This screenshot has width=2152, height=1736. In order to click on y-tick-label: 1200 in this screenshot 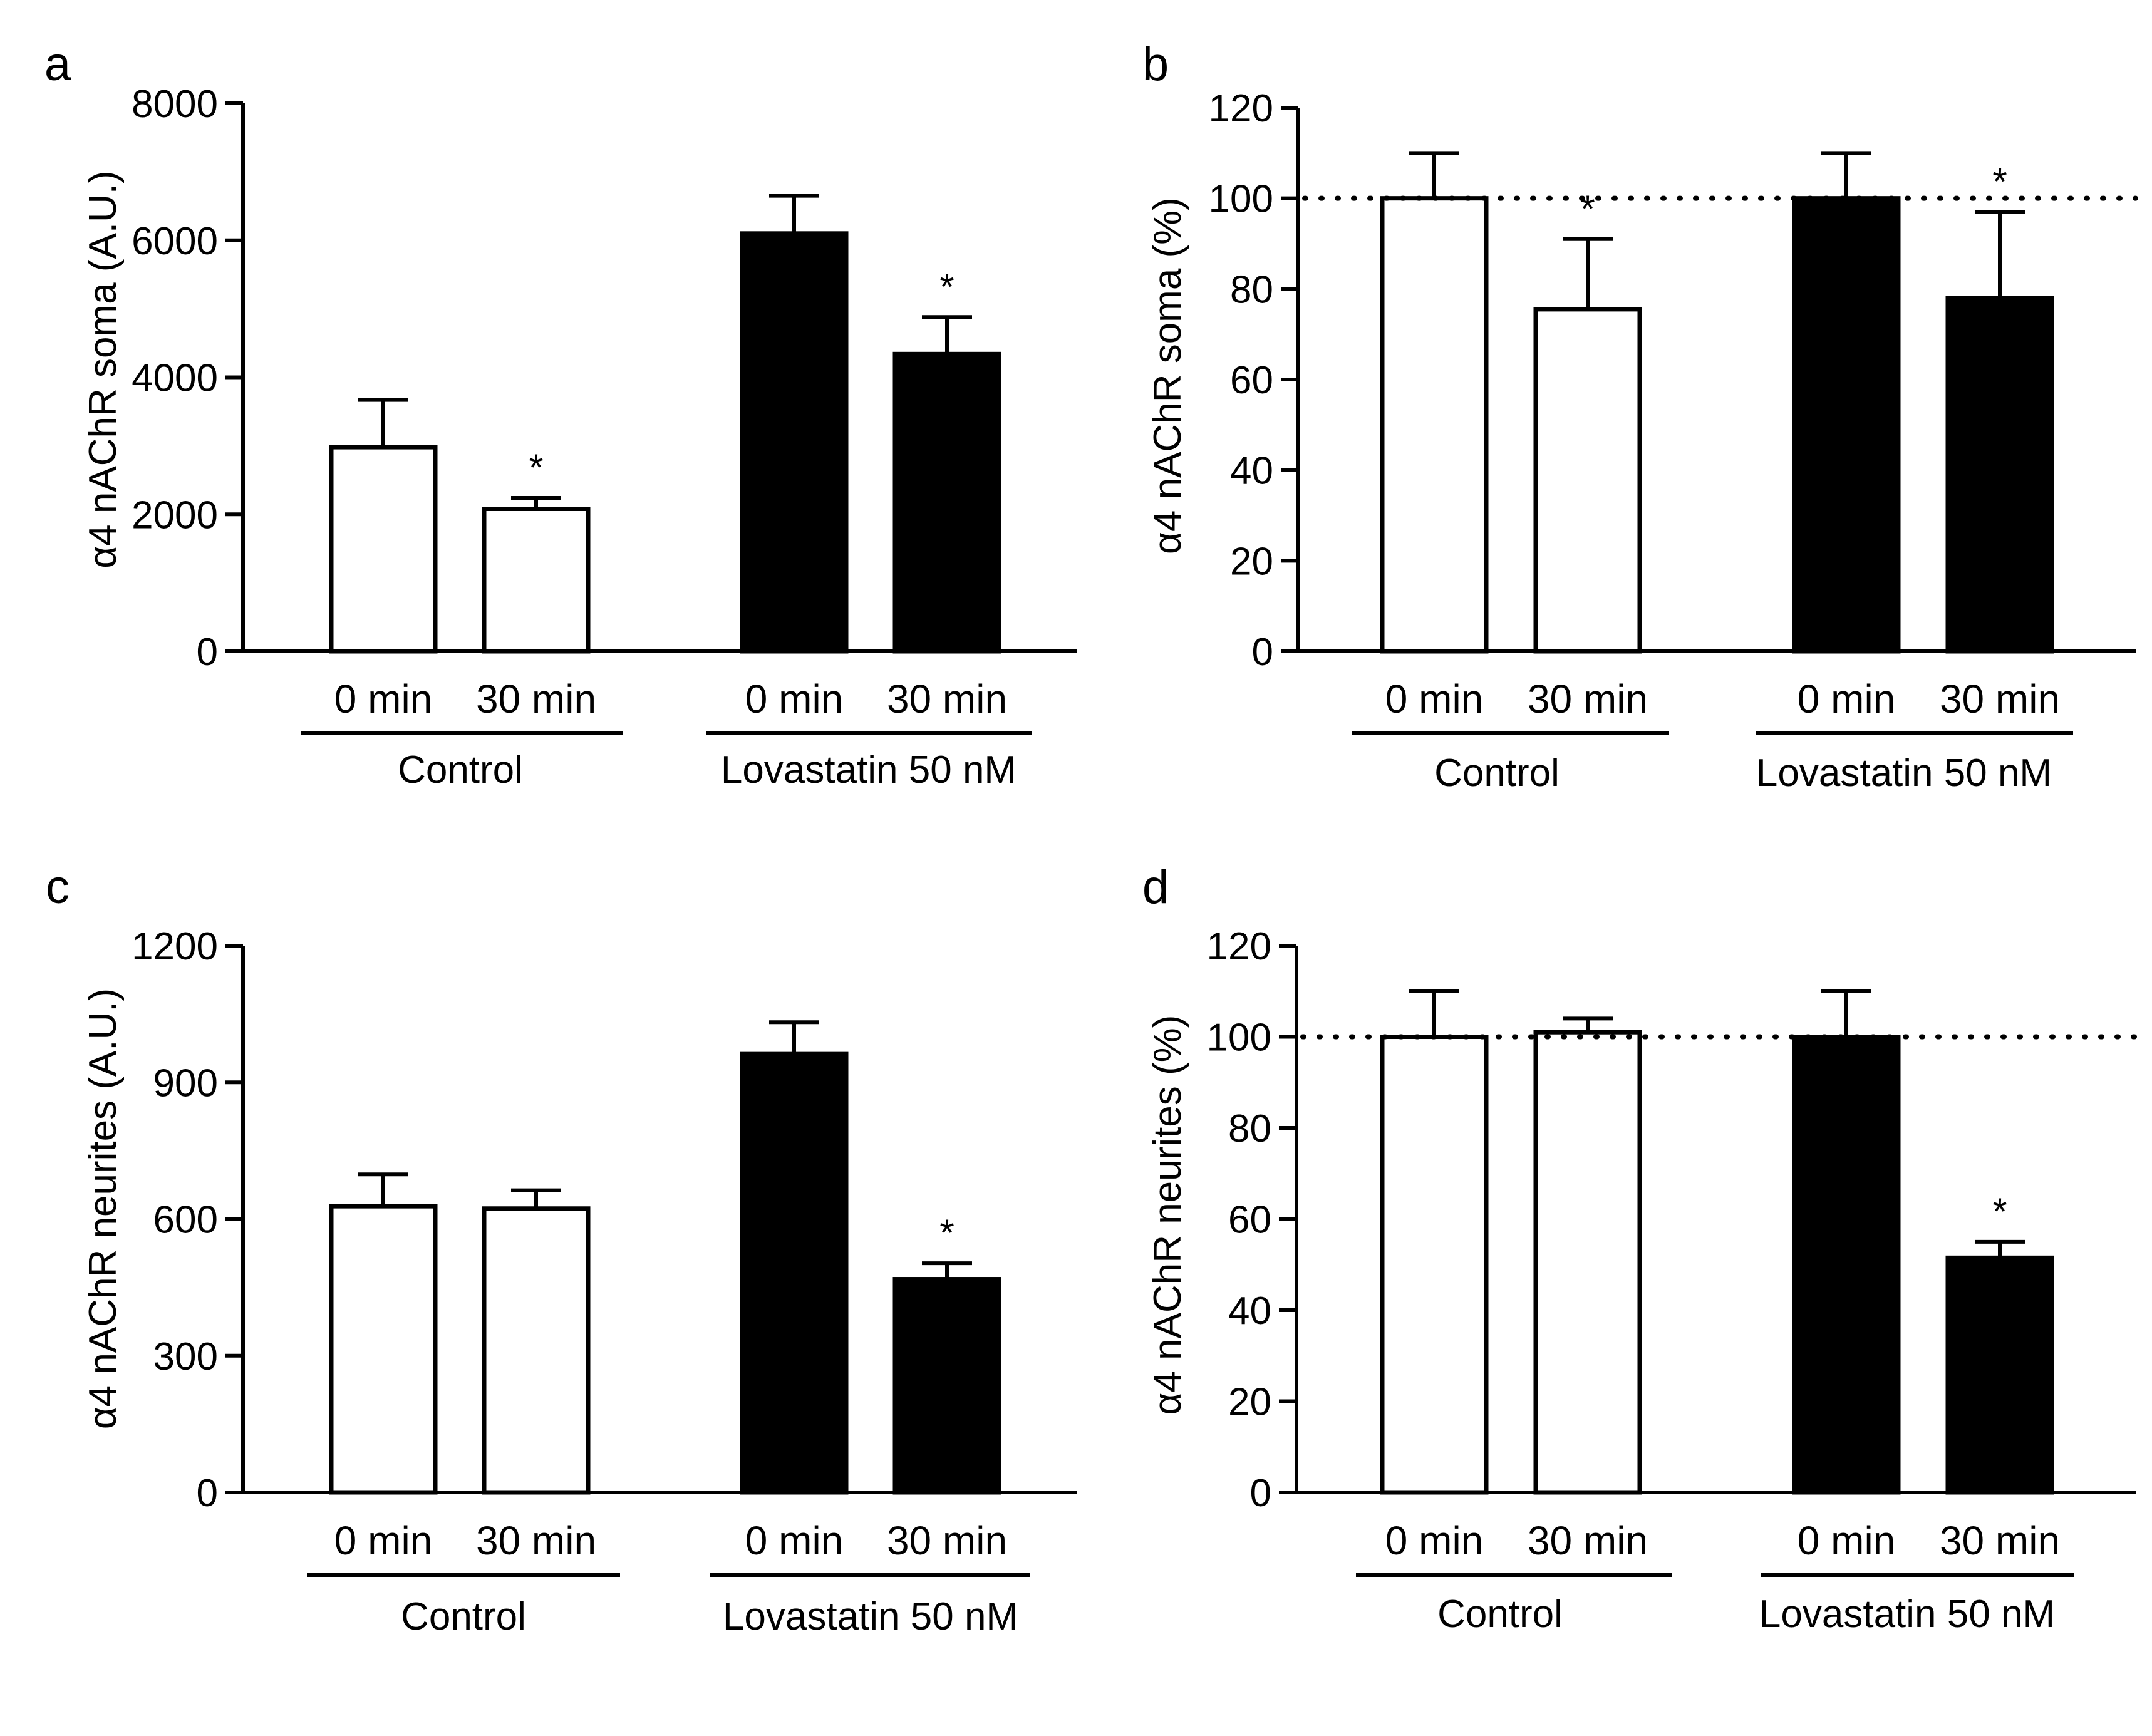, I will do `click(175, 946)`.